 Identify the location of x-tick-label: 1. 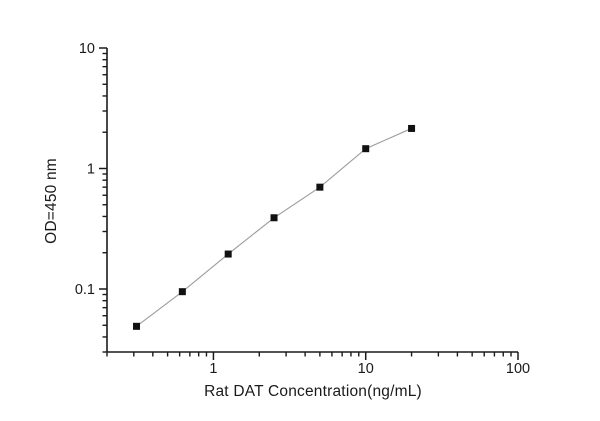
(213, 369).